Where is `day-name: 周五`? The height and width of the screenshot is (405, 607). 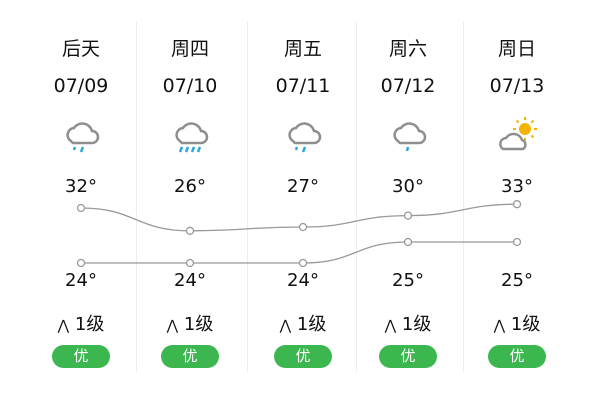 day-name: 周五 is located at coordinates (302, 49).